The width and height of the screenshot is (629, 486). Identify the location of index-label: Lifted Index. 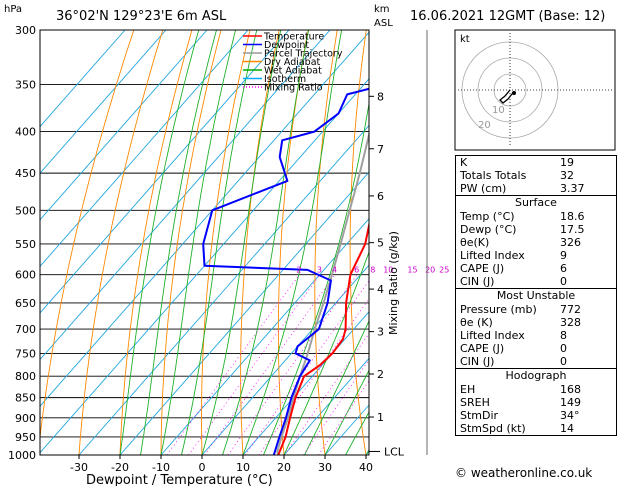
(492, 255).